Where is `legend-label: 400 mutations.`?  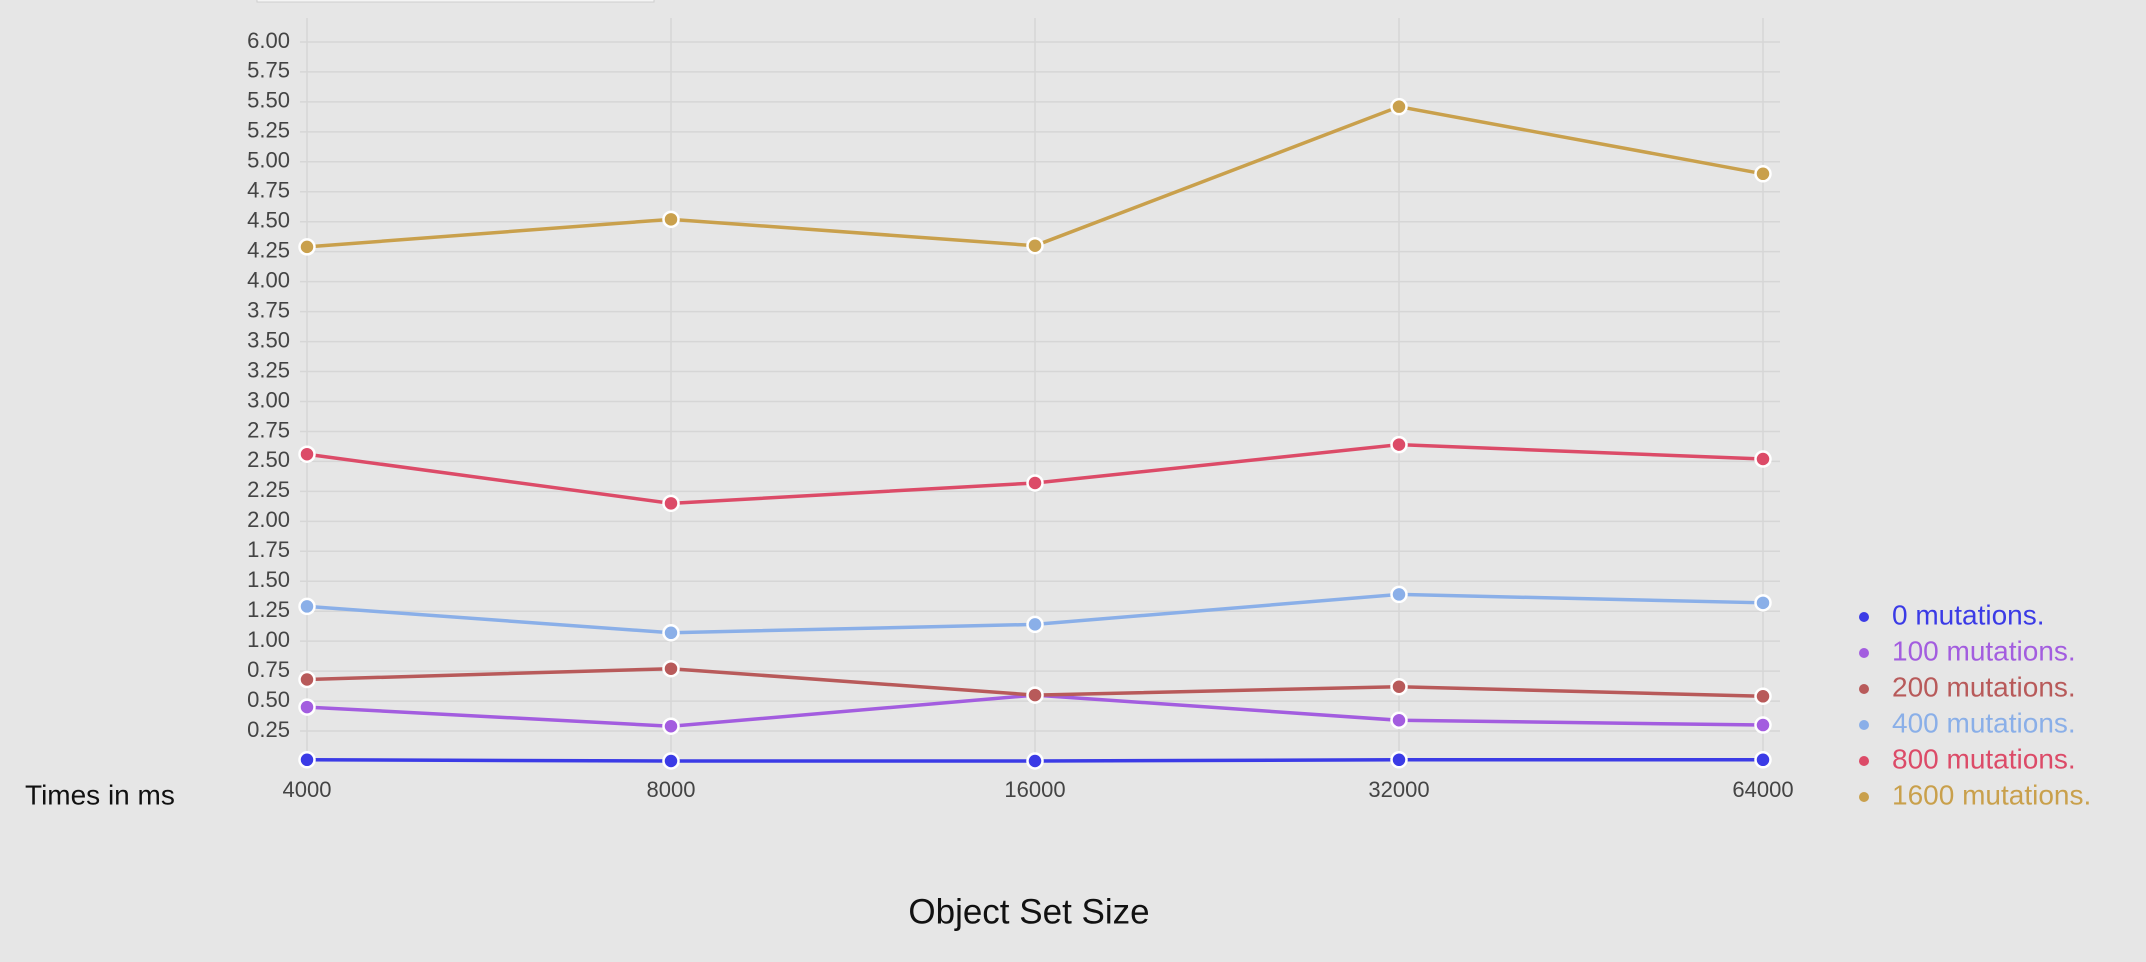
legend-label: 400 mutations. is located at coordinates (1984, 722).